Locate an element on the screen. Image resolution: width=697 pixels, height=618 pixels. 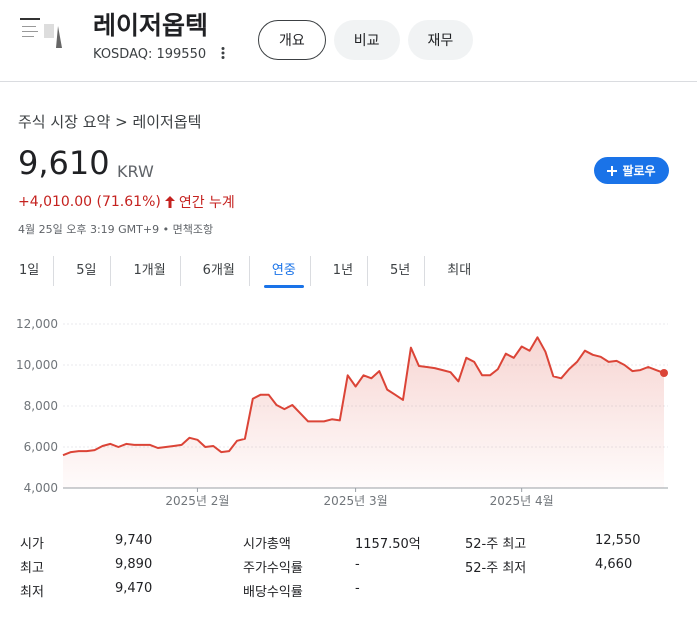
stat-value: 12,550 is located at coordinates (618, 540).